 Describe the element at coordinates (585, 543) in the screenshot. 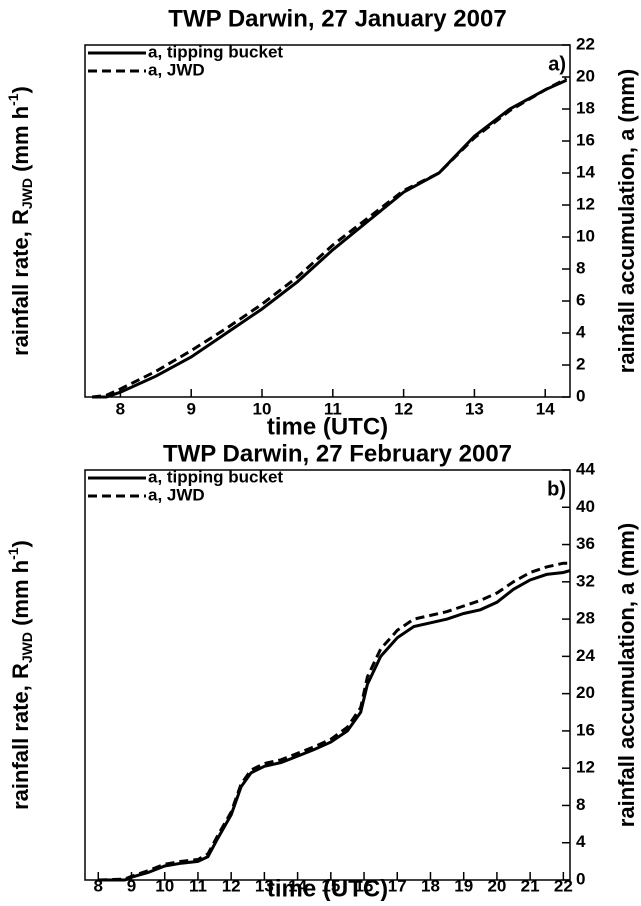

I see `y2-tick-label: 36` at that location.